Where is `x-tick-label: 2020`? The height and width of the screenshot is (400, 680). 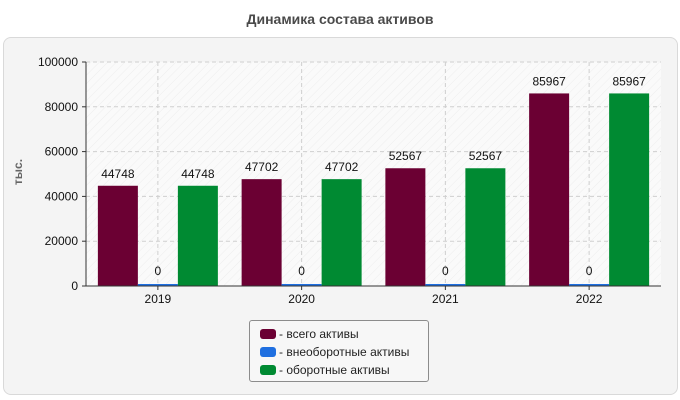 x-tick-label: 2020 is located at coordinates (301, 299).